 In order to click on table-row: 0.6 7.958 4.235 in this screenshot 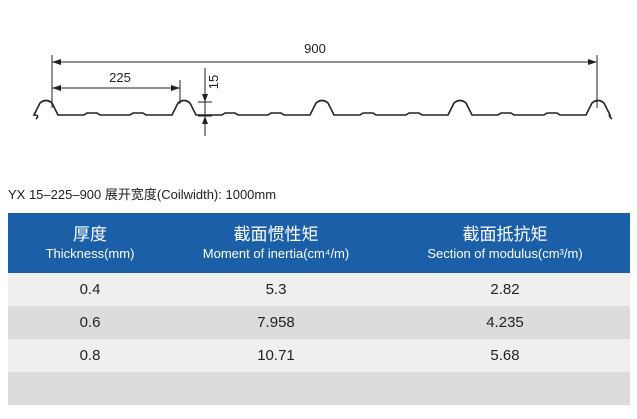, I will do `click(319, 322)`.